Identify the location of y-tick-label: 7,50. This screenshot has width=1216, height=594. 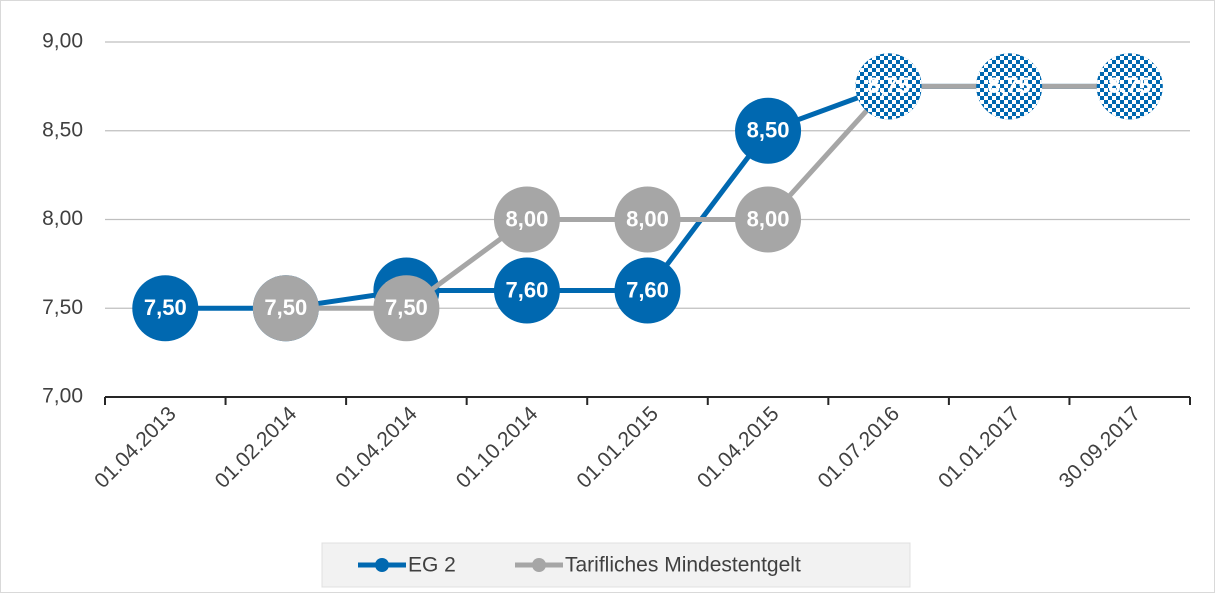
(62, 307).